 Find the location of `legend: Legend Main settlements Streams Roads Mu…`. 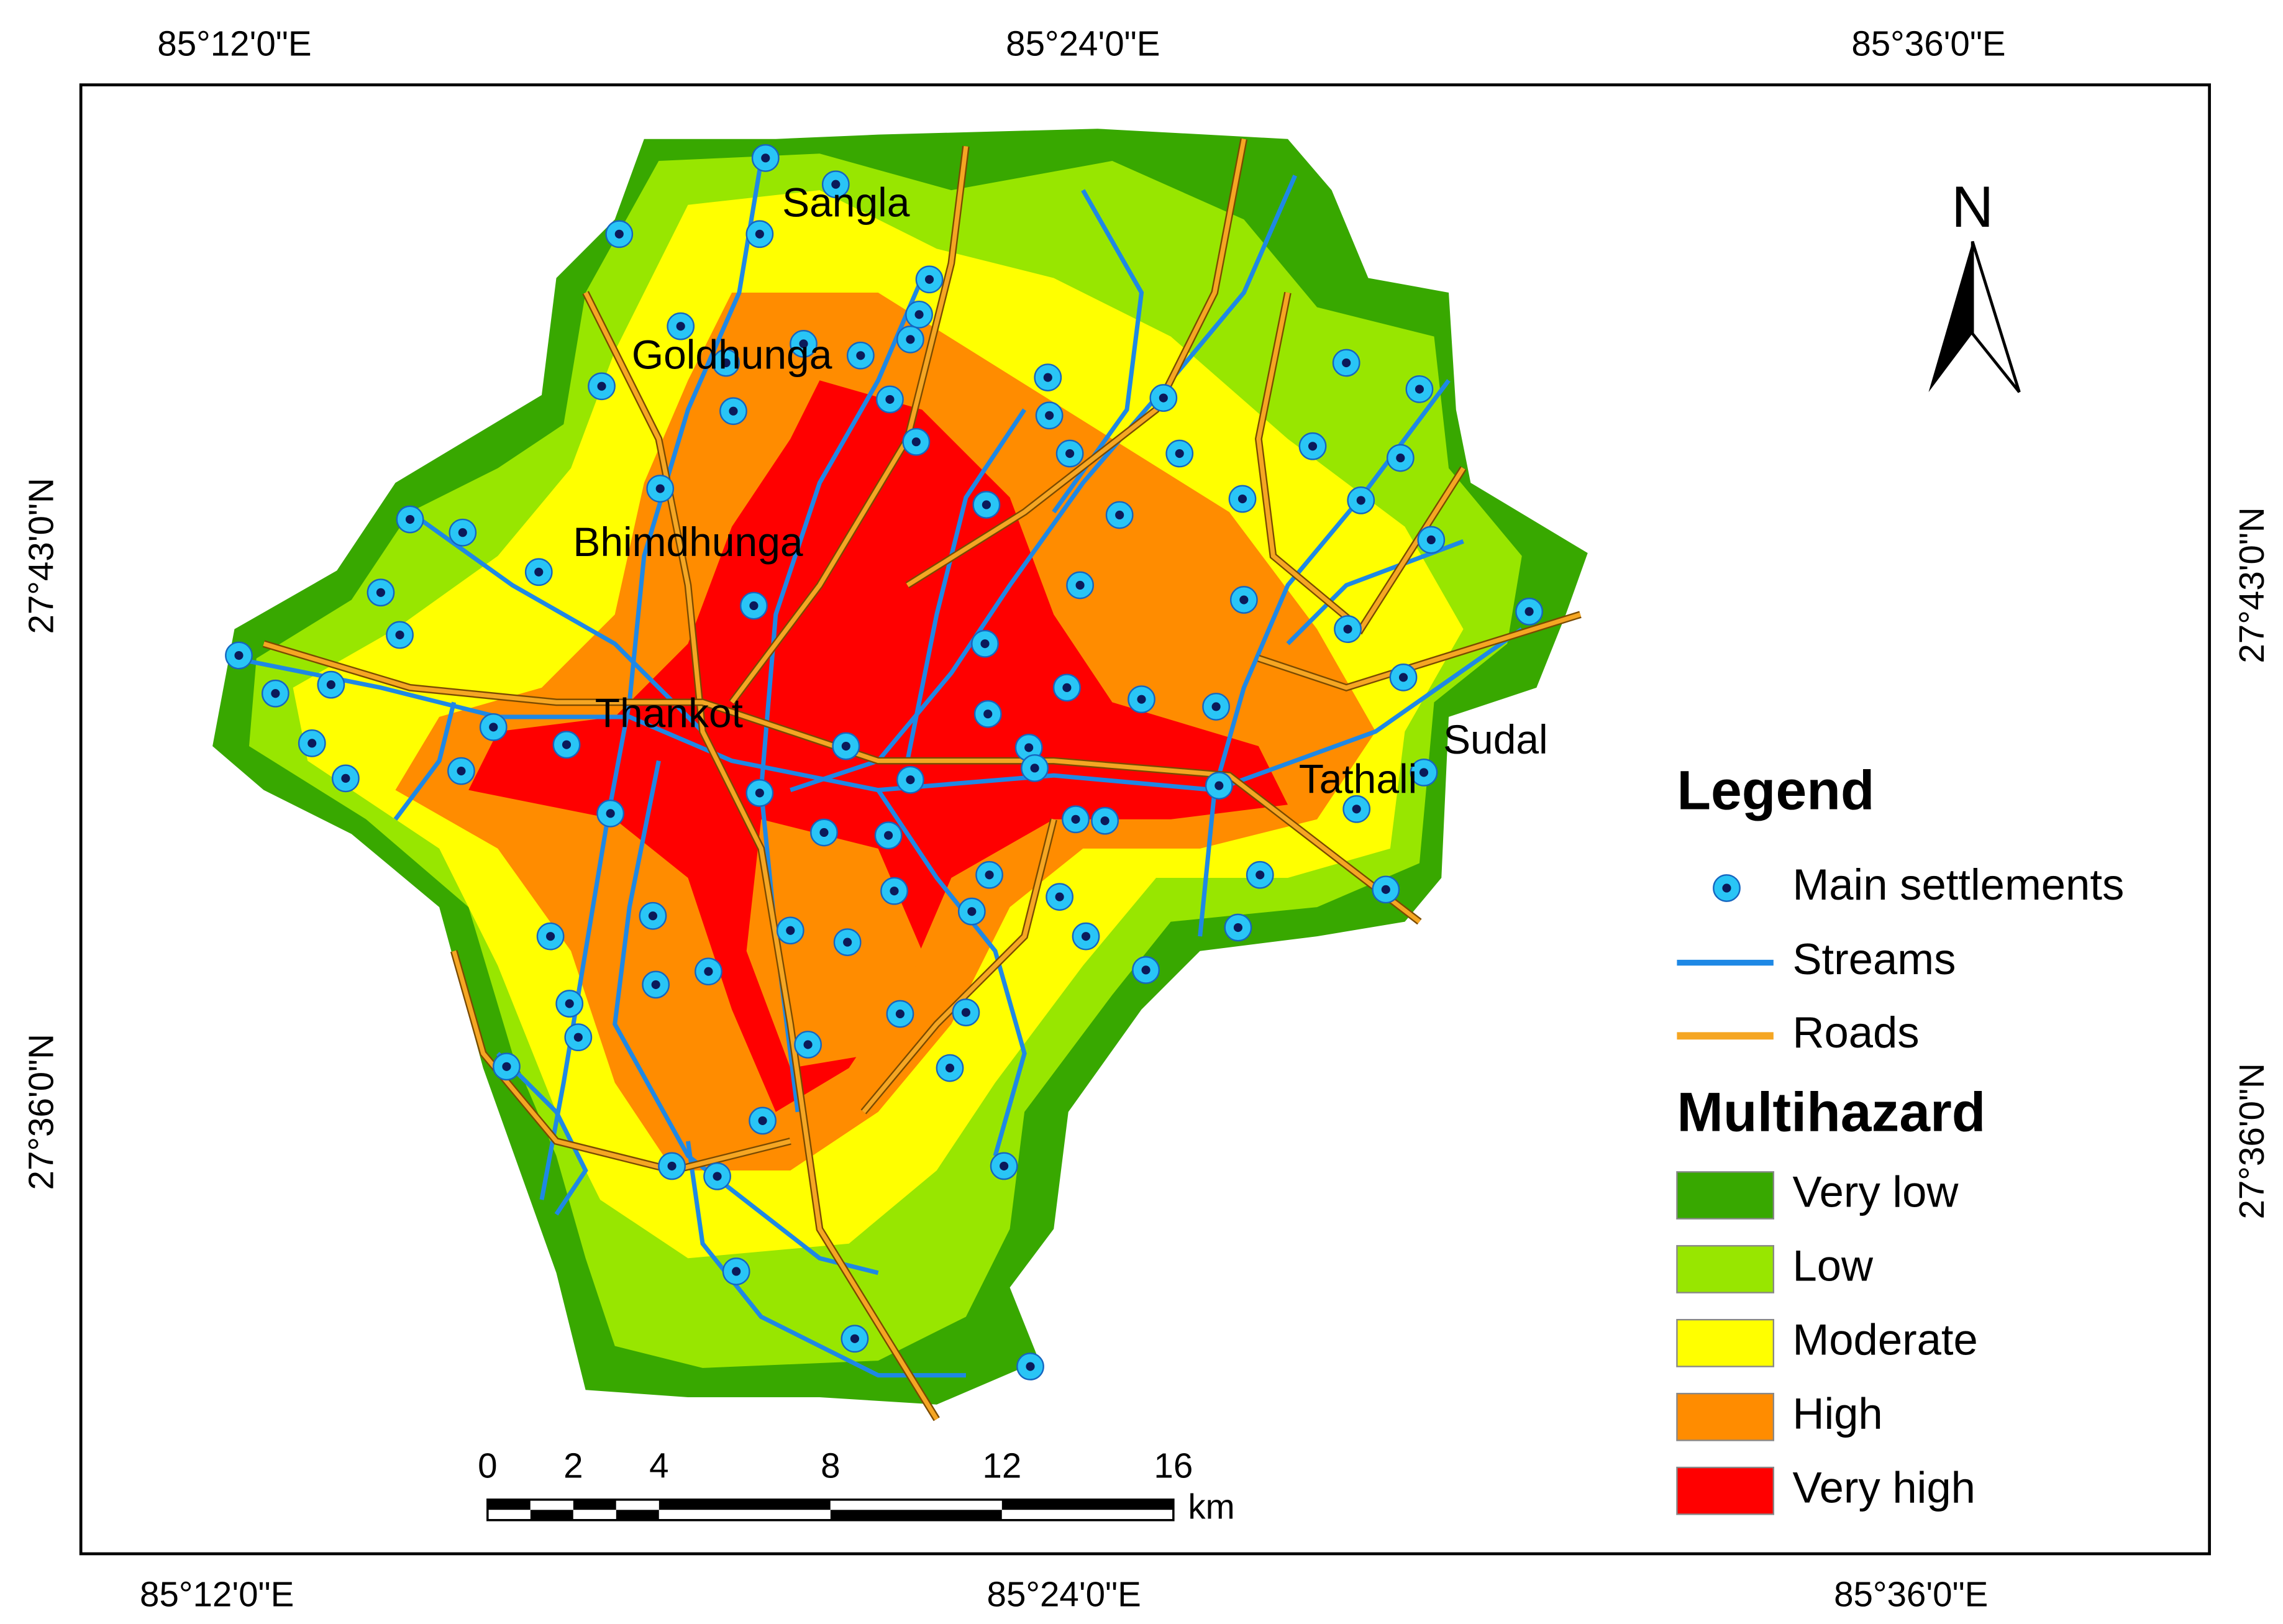

legend: Legend Main settlements Streams Roads Mu… is located at coordinates (1900, 1137).